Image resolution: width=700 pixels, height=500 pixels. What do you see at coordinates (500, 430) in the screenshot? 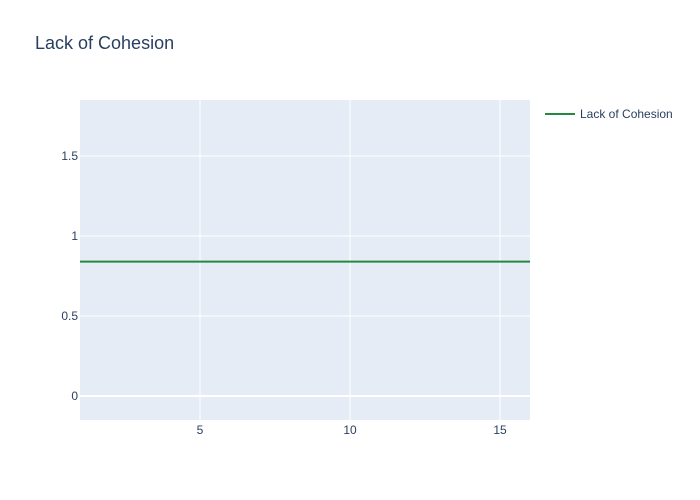
I see `x-tick-label: 15` at bounding box center [500, 430].